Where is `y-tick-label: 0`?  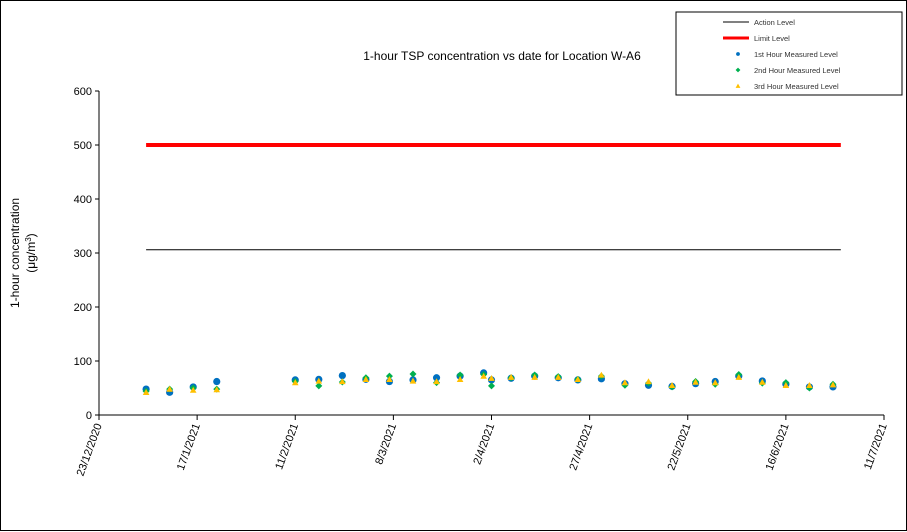
y-tick-label: 0 is located at coordinates (89, 416).